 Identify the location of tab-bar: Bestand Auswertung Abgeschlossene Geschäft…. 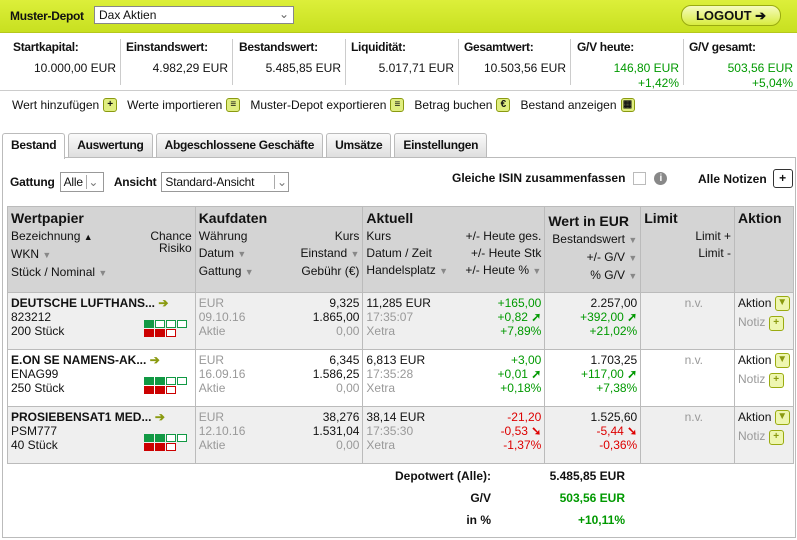
(246, 146).